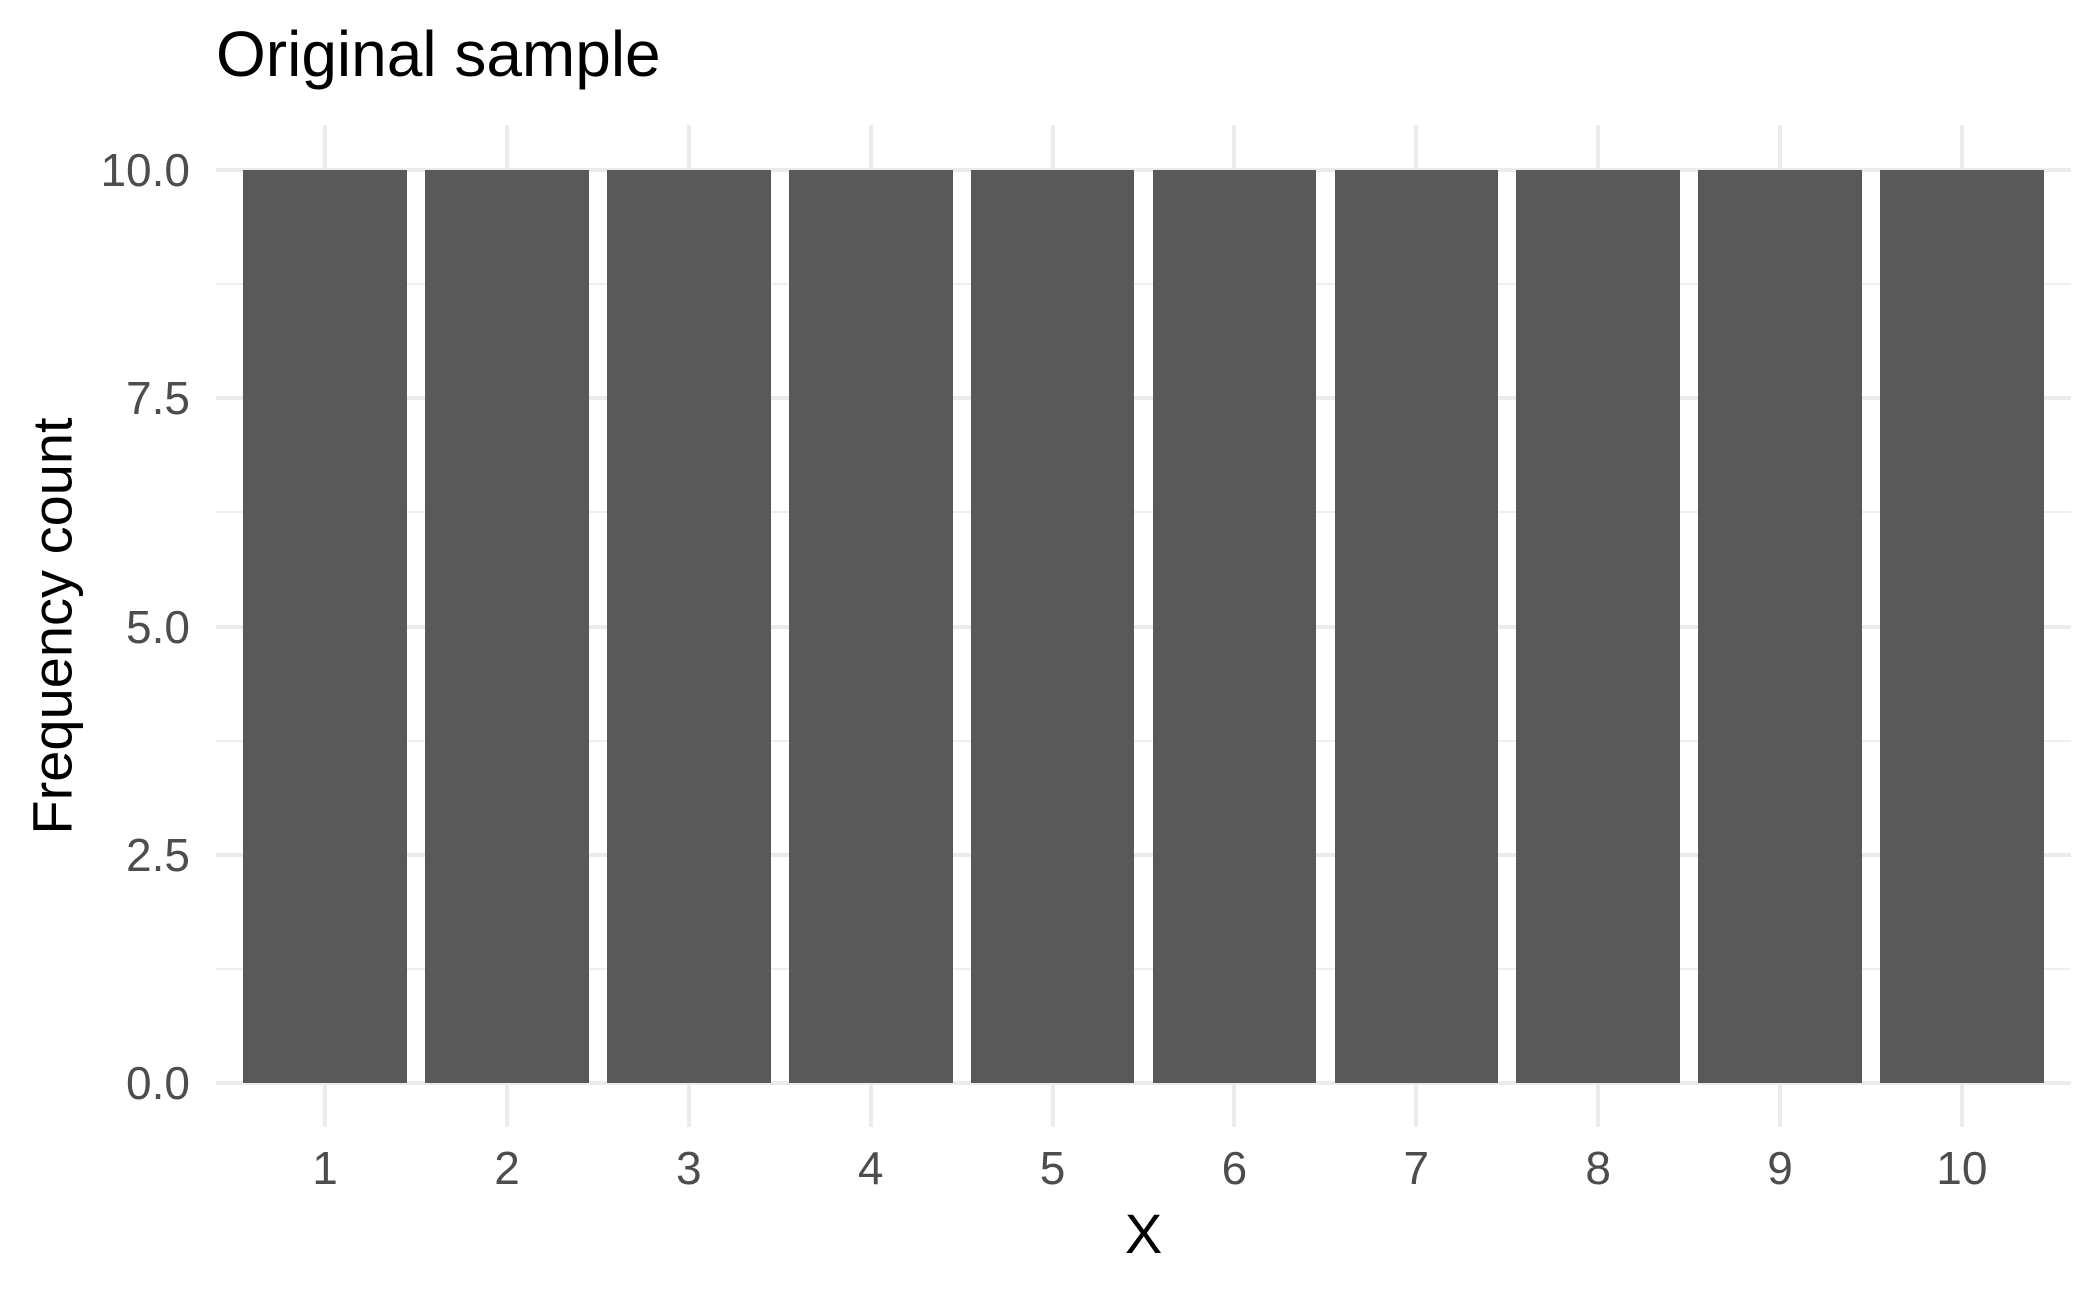 The image size is (2100, 1297). What do you see at coordinates (438, 54) in the screenshot?
I see `chart-title: Original sample` at bounding box center [438, 54].